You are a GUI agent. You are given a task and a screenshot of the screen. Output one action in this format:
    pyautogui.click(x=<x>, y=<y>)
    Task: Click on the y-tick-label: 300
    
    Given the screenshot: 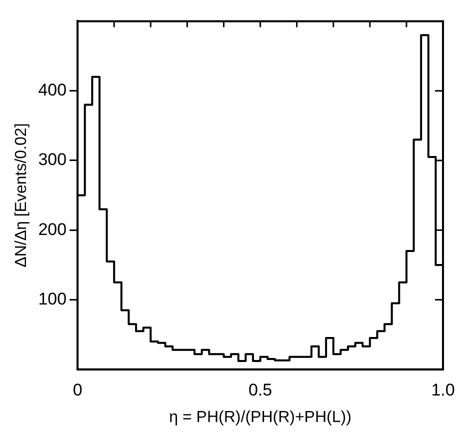 What is the action you would take?
    pyautogui.click(x=52, y=160)
    